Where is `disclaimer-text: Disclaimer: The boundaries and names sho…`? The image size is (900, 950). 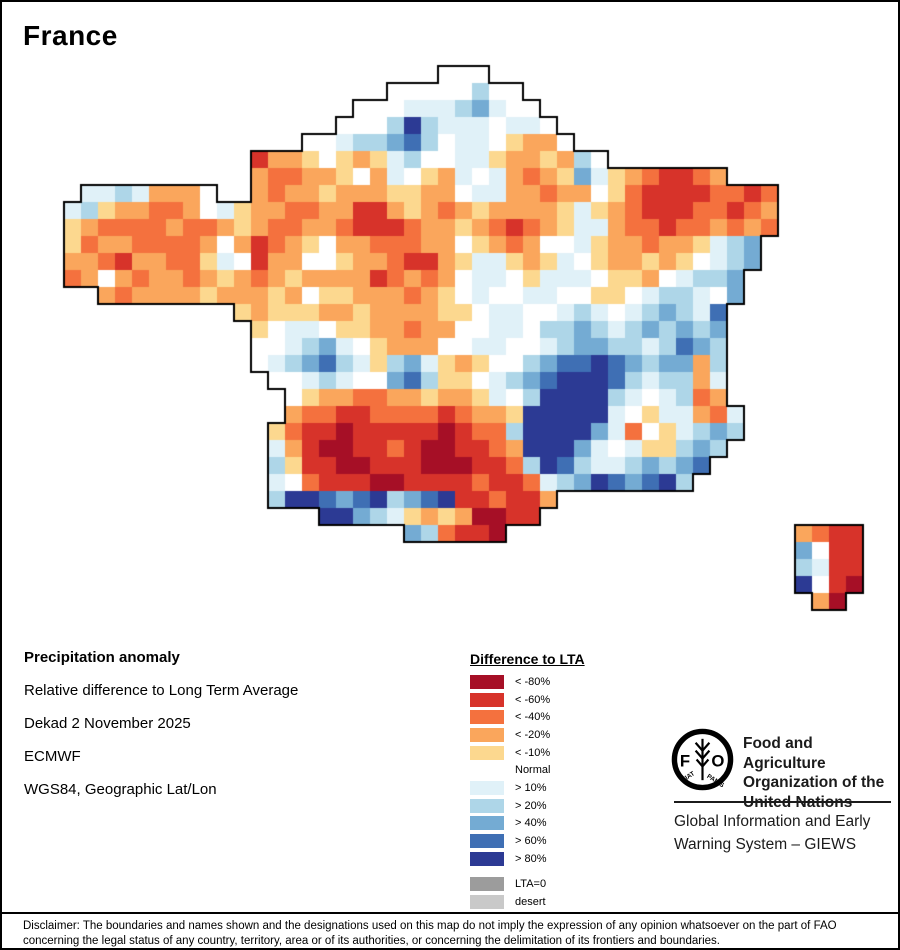
disclaimer-text: Disclaimer: The boundaries and names sho… is located at coordinates (450, 930).